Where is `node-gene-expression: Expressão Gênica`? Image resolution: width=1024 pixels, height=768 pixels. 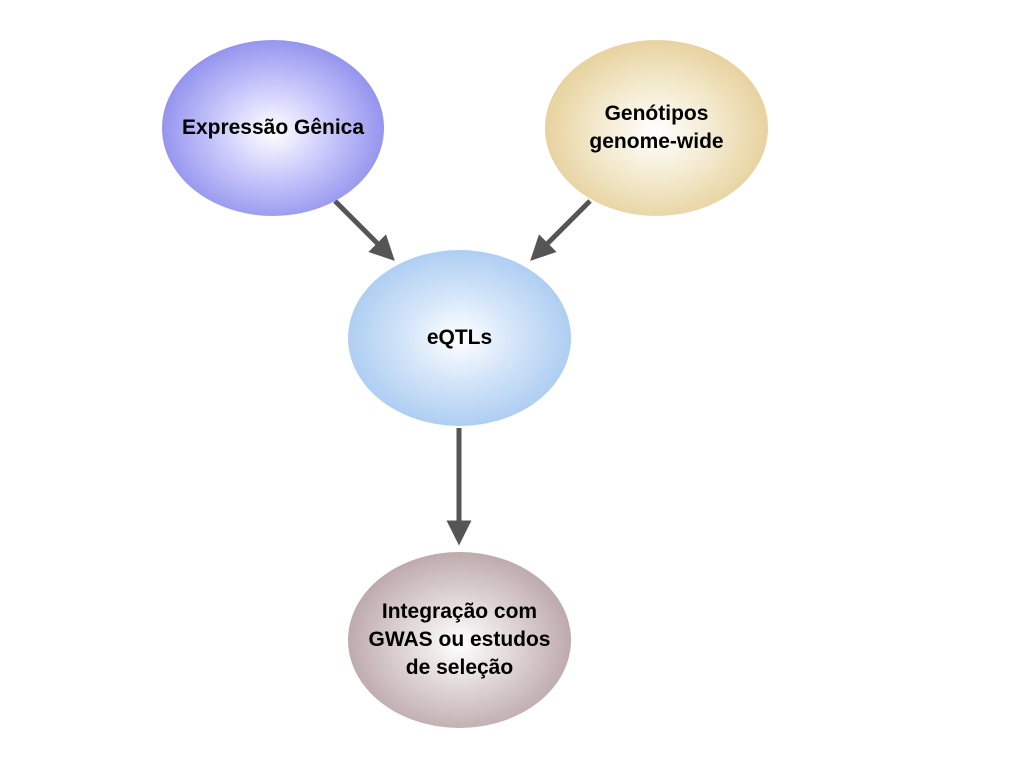
node-gene-expression: Expressão Gênica is located at coordinates (273, 128).